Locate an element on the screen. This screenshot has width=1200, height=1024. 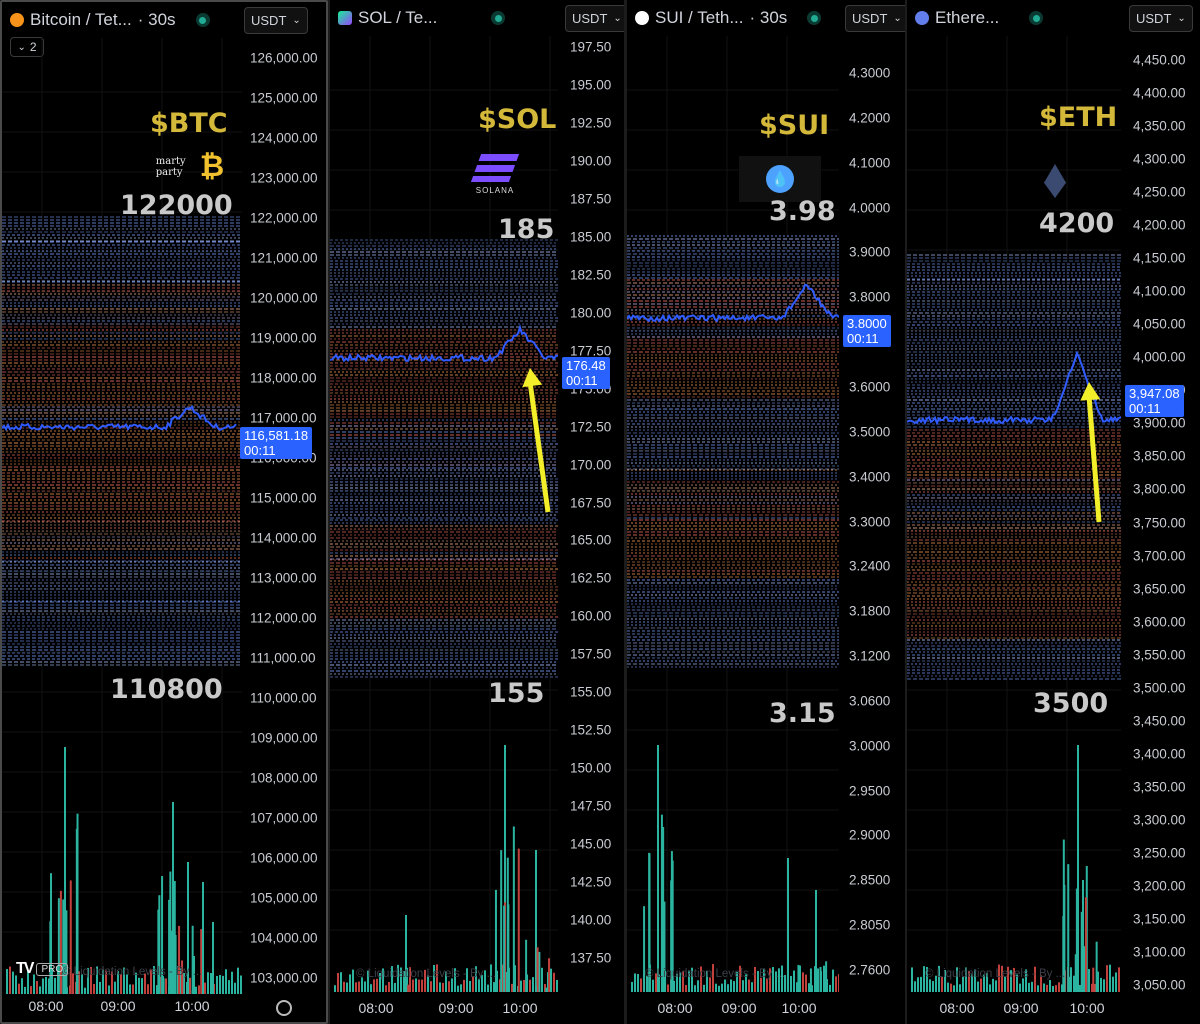
panel-header: SUI / Teth... · 30s is located at coordinates (724, 18).